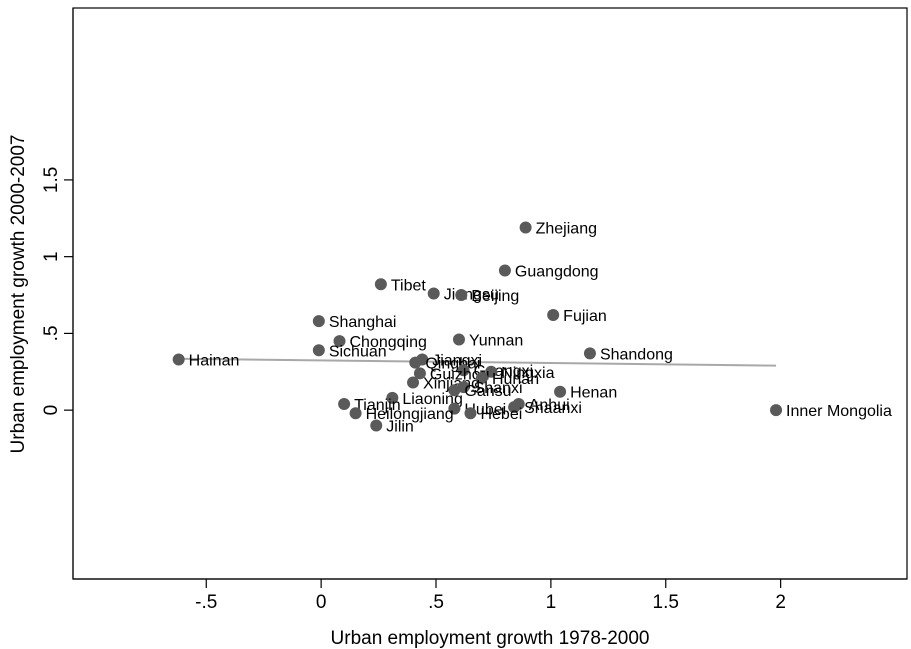 The width and height of the screenshot is (911, 649). Describe the element at coordinates (666, 602) in the screenshot. I see `x-tick-label: 1.5` at that location.